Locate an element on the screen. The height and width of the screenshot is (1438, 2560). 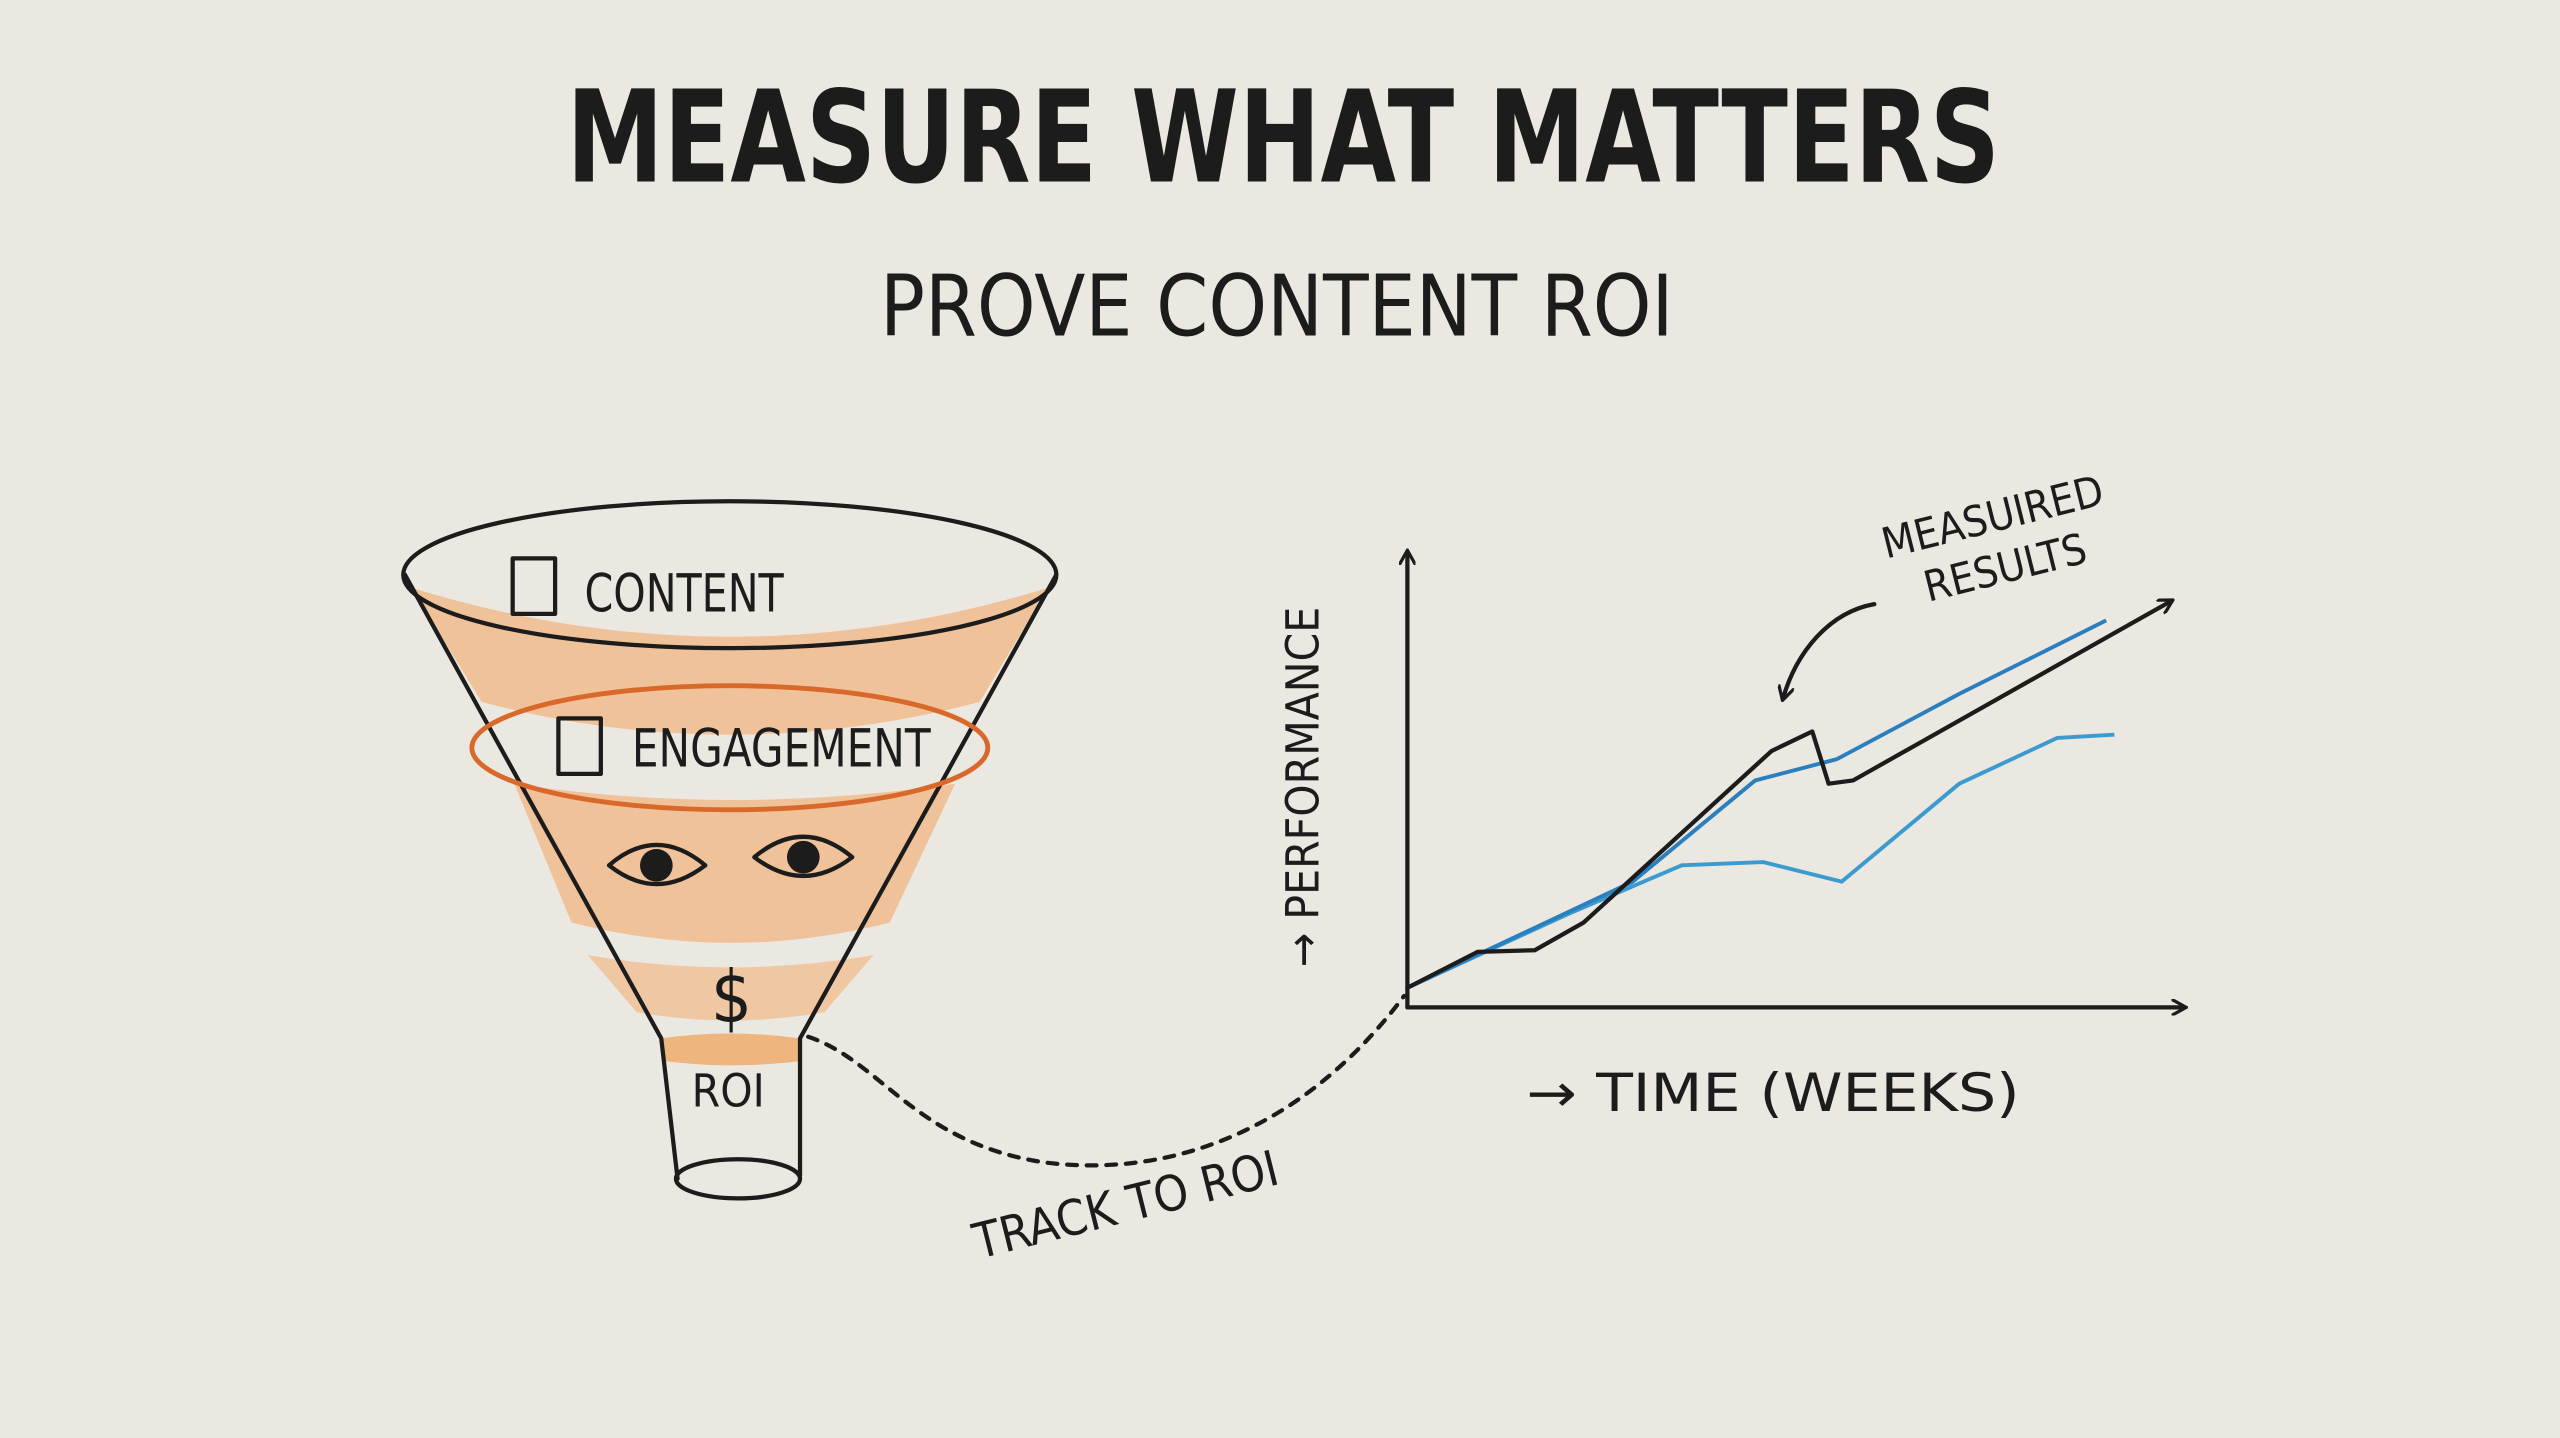
funnel-spout is located at coordinates (738, 1179).